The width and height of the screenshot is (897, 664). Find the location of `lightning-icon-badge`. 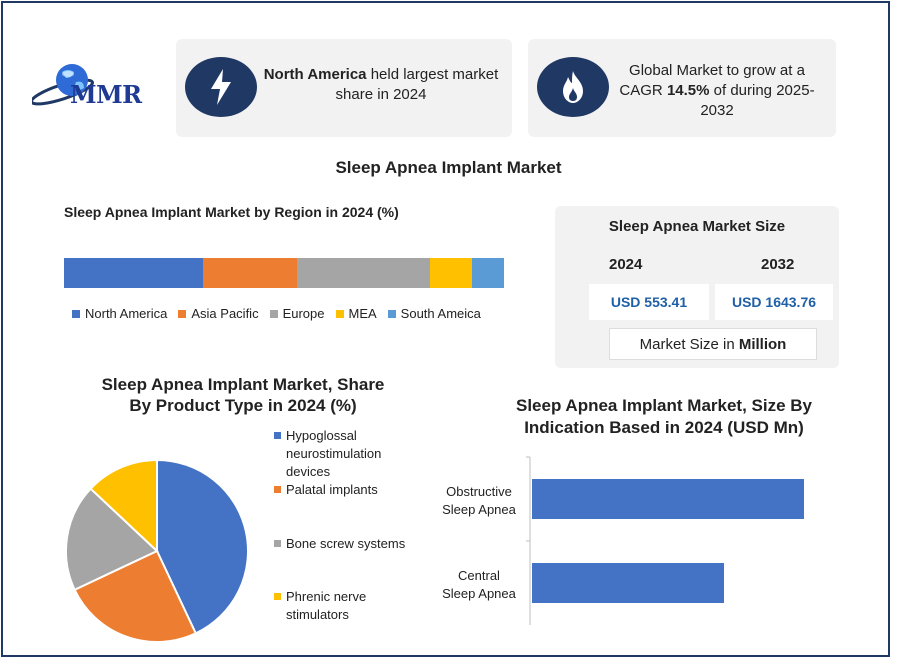

lightning-icon-badge is located at coordinates (221, 87).